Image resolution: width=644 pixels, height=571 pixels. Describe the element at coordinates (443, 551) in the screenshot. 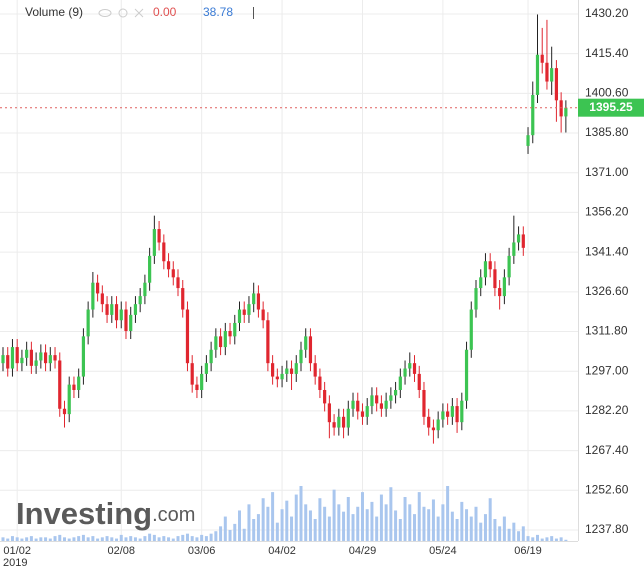

I see `x-tick-label: 05/24` at that location.